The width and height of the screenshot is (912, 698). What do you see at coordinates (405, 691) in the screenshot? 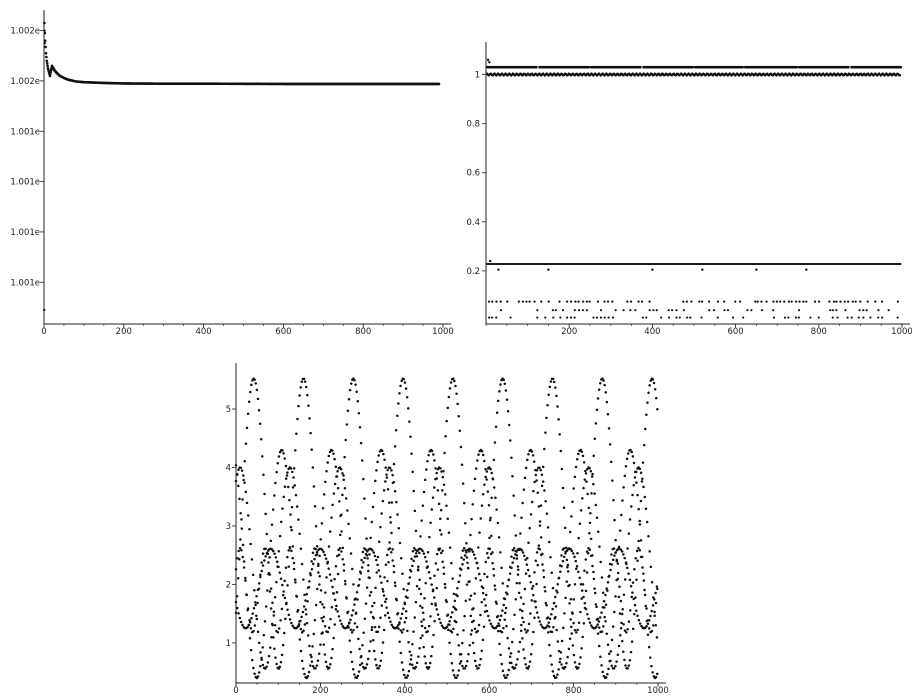
I see `x-tick-label: 400` at bounding box center [405, 691].